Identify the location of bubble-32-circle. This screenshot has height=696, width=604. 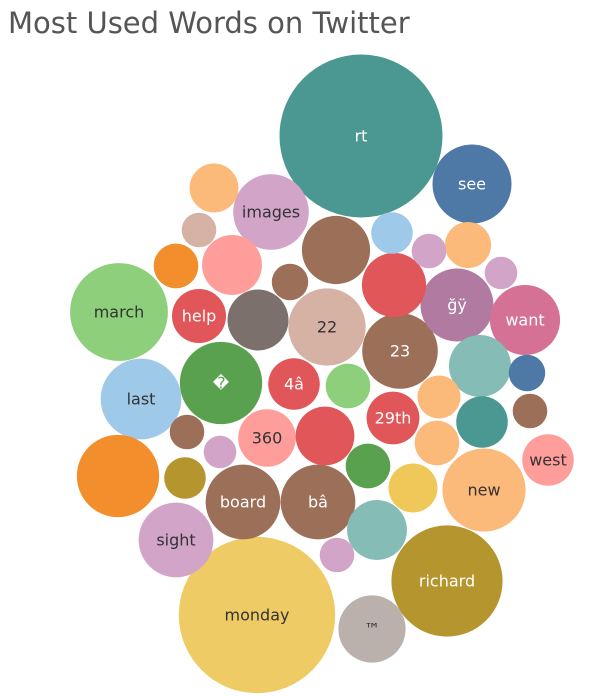
(214, 188).